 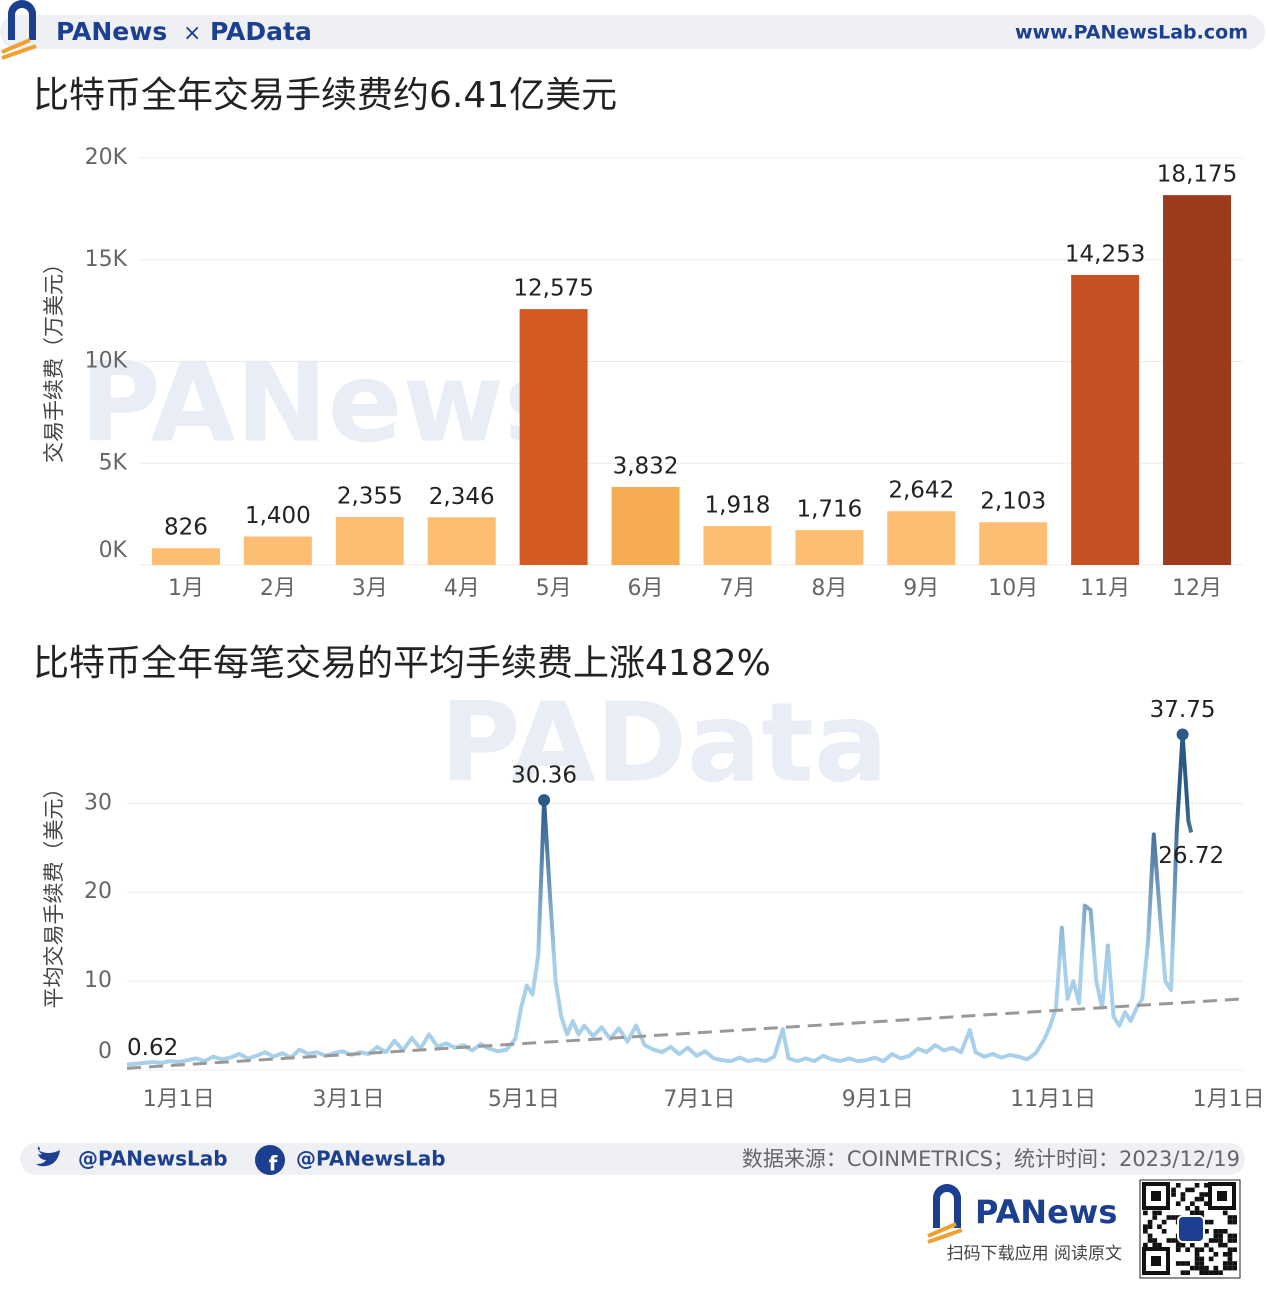 What do you see at coordinates (646, 588) in the screenshot?
I see `x-tick-label: 6月` at bounding box center [646, 588].